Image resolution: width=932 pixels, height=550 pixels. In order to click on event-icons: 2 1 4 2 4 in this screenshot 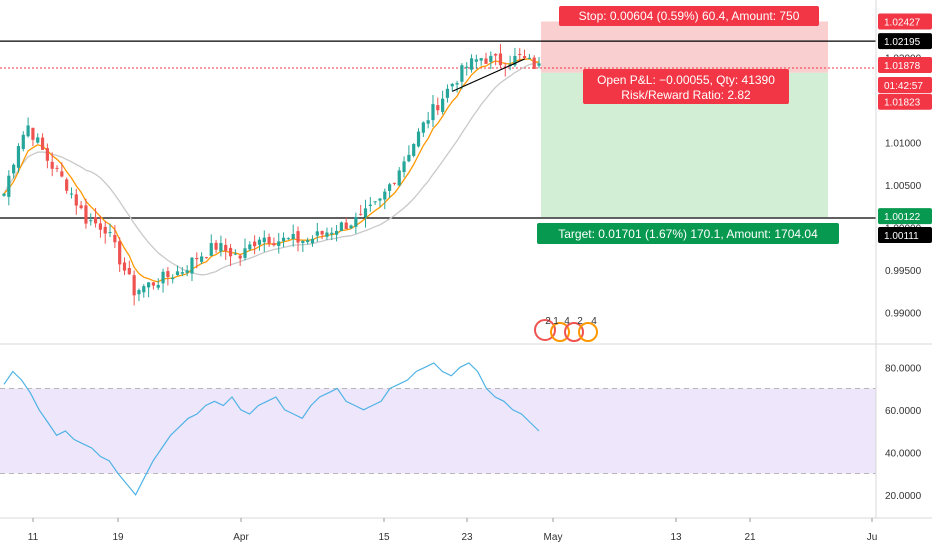, I will do `click(566, 329)`.